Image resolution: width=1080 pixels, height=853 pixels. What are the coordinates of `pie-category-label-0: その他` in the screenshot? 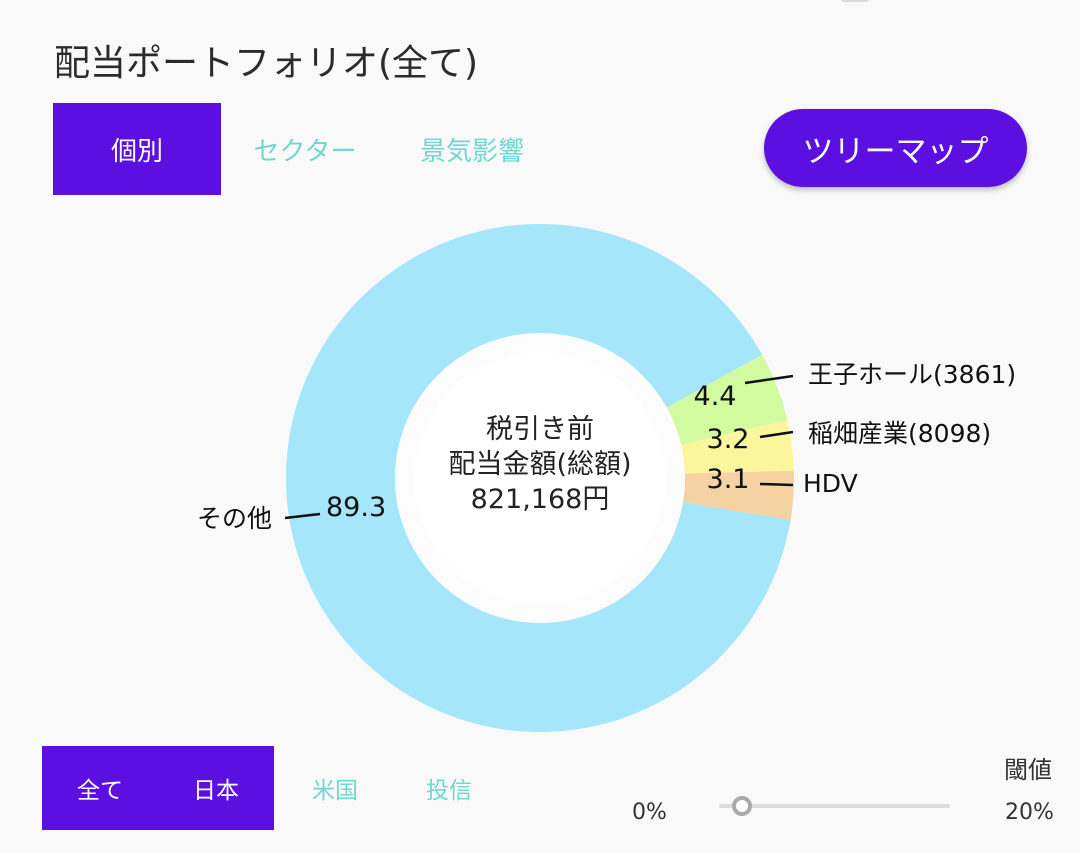 It's located at (234, 518).